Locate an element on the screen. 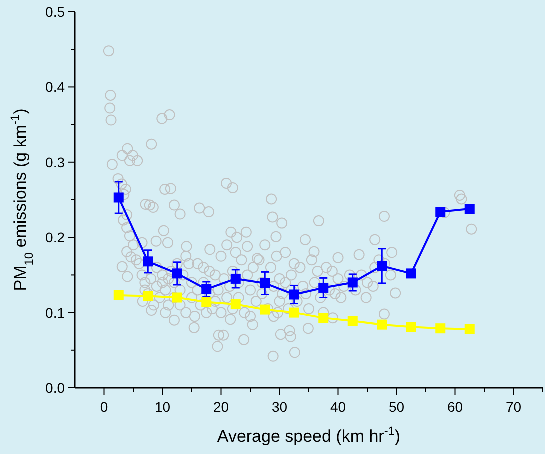 This screenshot has height=454, width=545. y-tick-label: 0.4 is located at coordinates (56, 87).